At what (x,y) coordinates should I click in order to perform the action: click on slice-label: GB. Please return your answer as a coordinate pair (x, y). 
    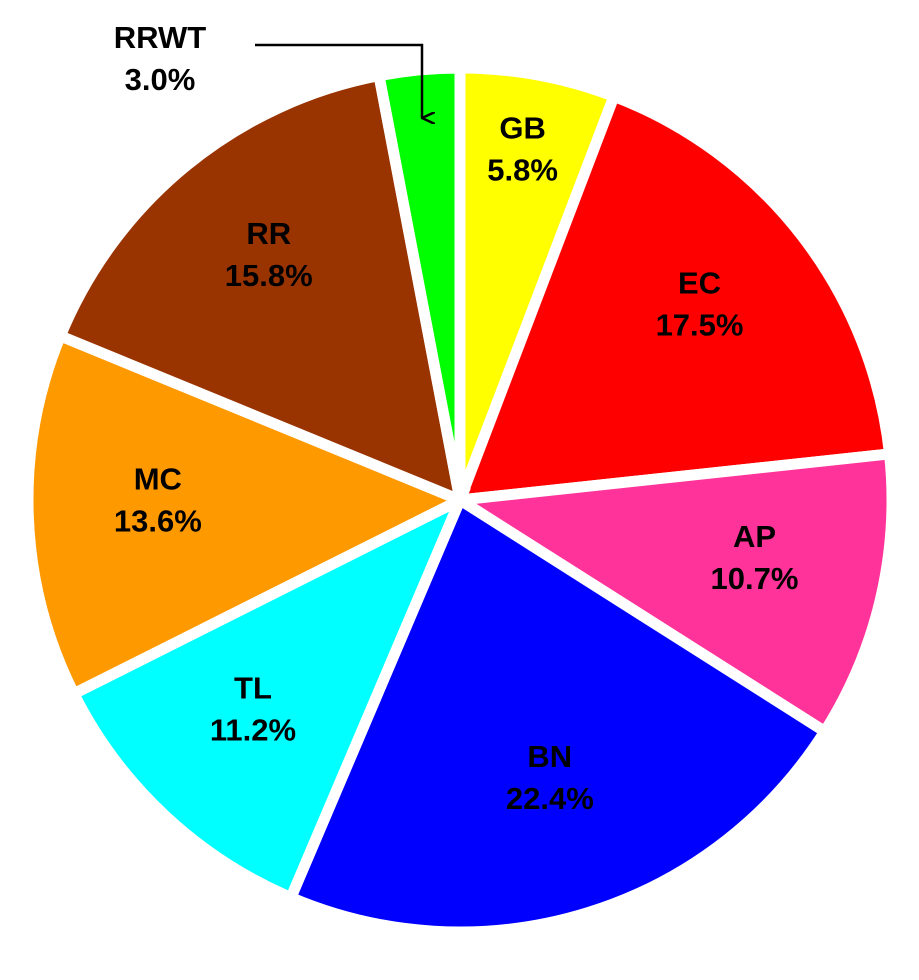
    Looking at the image, I should click on (522, 127).